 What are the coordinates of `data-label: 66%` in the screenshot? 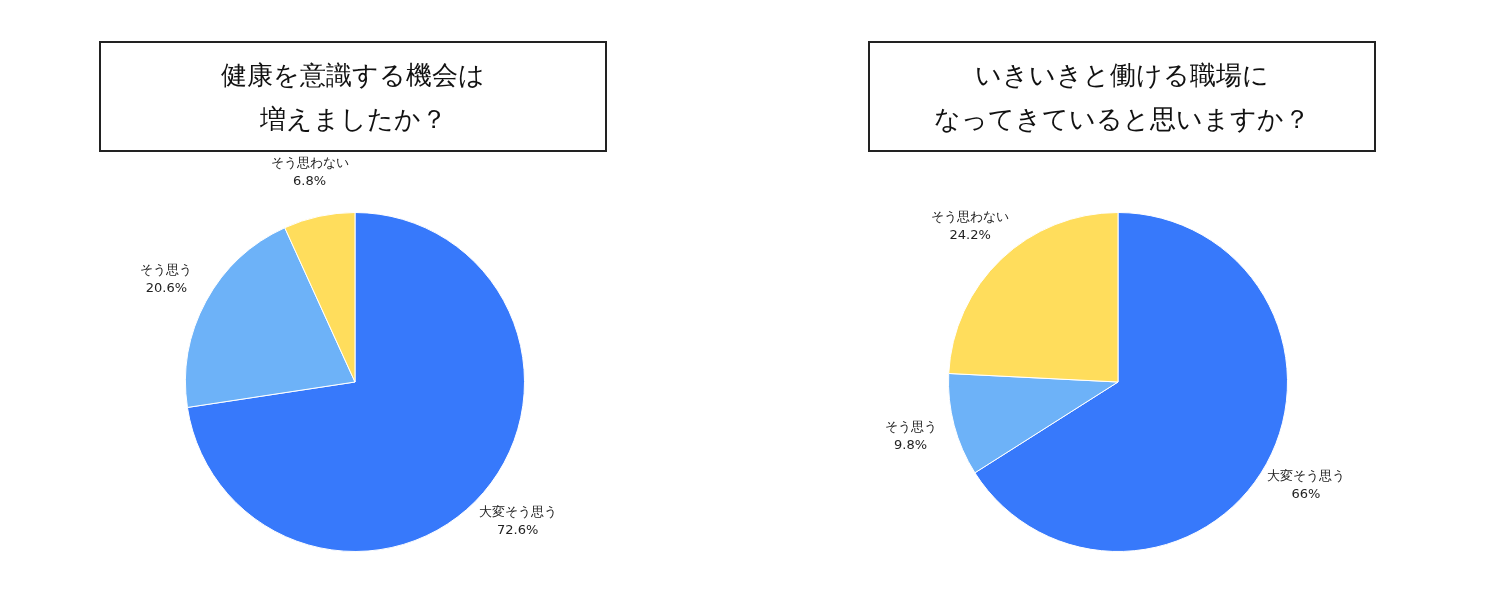 It's located at (1306, 493).